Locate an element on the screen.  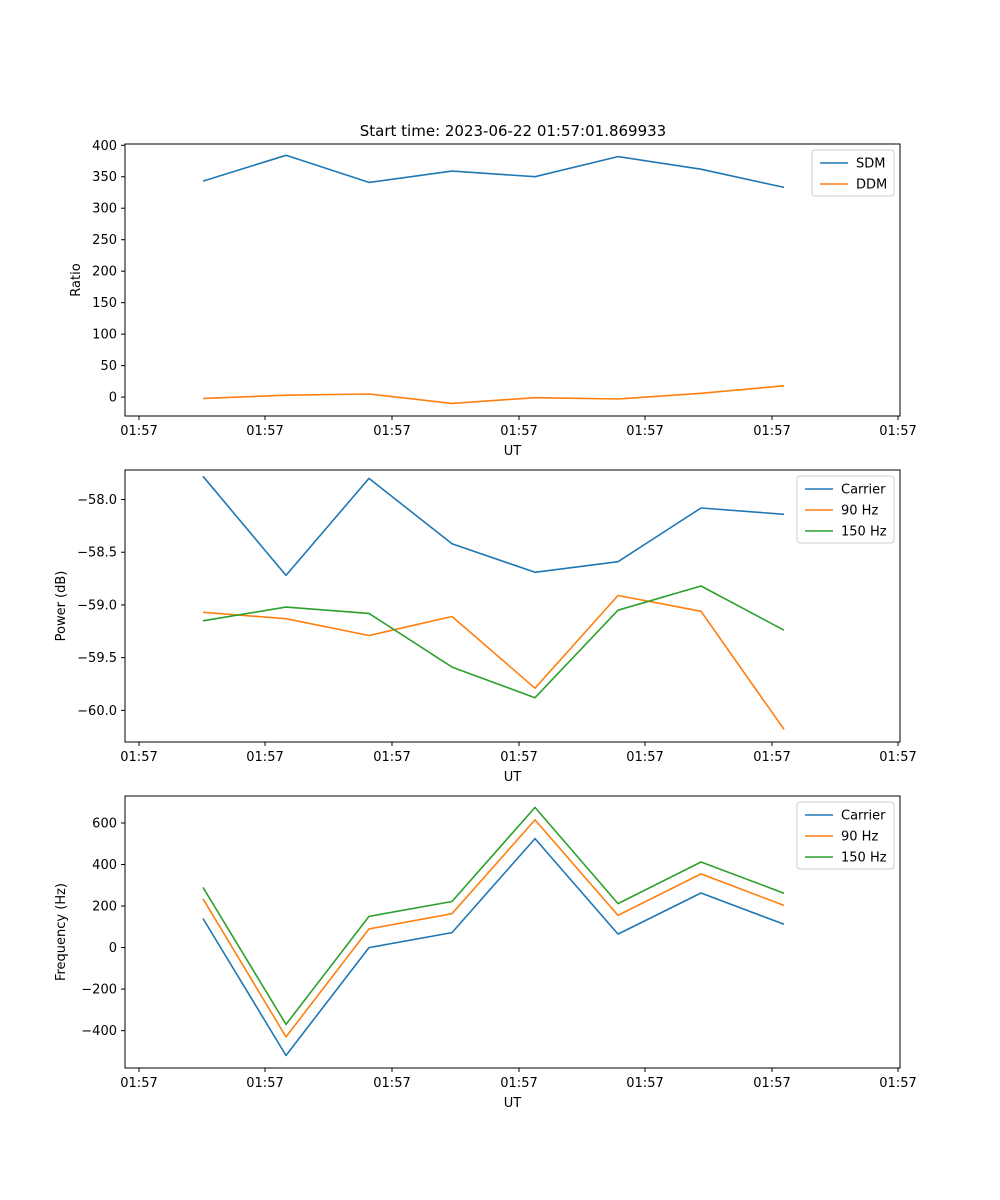
y-tick-label: −59.5 is located at coordinates (97, 658).